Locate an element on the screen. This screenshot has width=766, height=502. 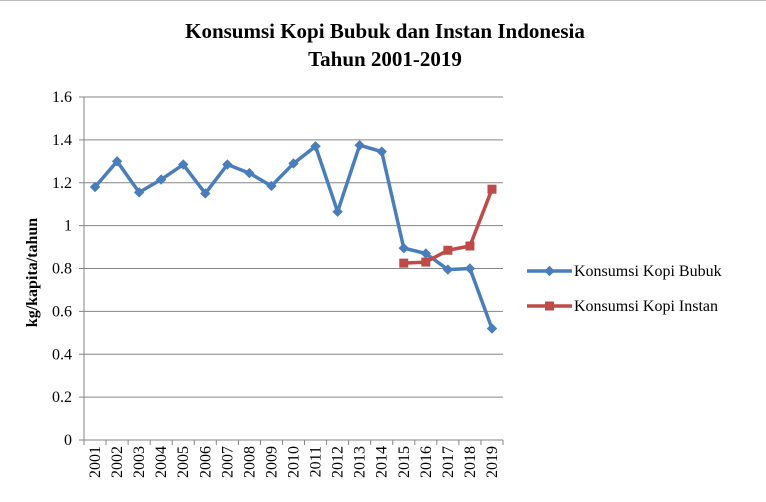
y-tick-label: 0.4 is located at coordinates (62, 354).